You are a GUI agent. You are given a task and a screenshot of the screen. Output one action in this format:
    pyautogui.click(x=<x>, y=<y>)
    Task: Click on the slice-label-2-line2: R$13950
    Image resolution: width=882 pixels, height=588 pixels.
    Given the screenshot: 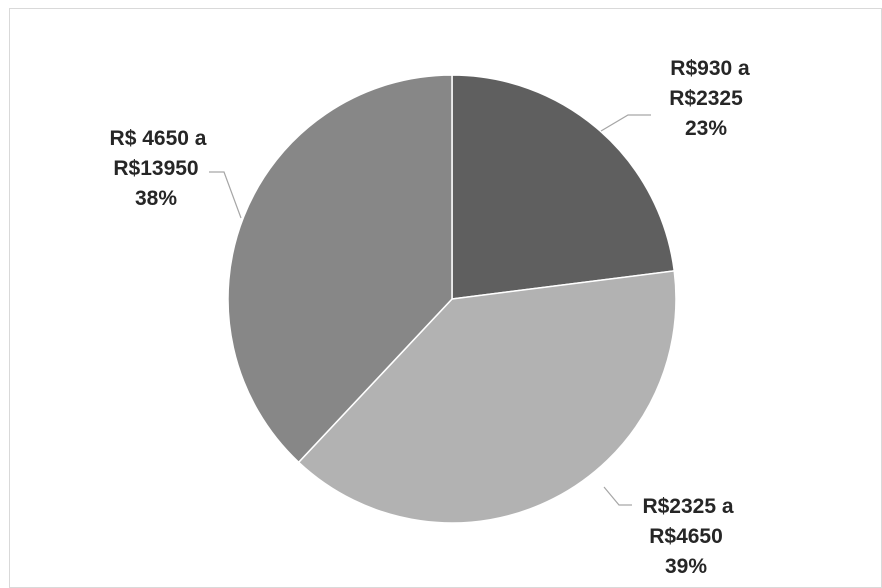 What is the action you would take?
    pyautogui.click(x=155, y=168)
    